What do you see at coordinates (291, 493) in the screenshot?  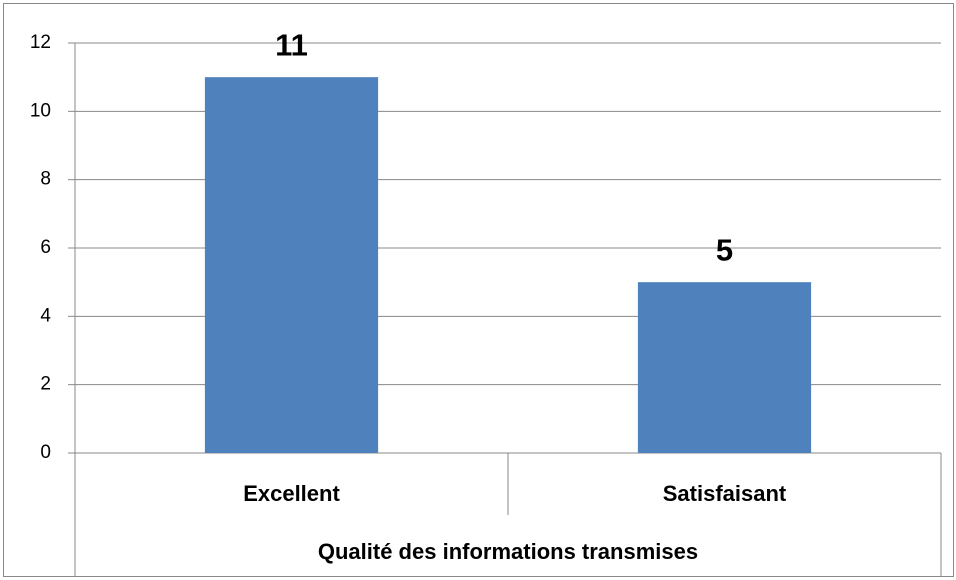 I see `x-tick-label: Excellent` at bounding box center [291, 493].